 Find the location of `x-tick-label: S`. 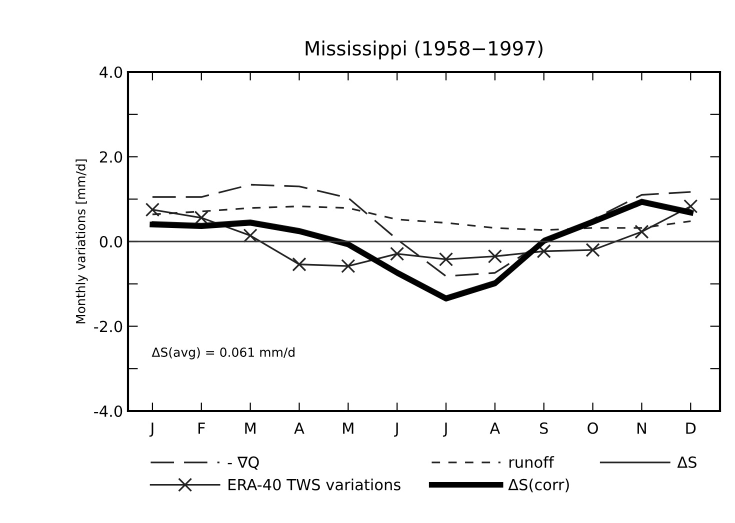

x-tick-label: S is located at coordinates (544, 428).